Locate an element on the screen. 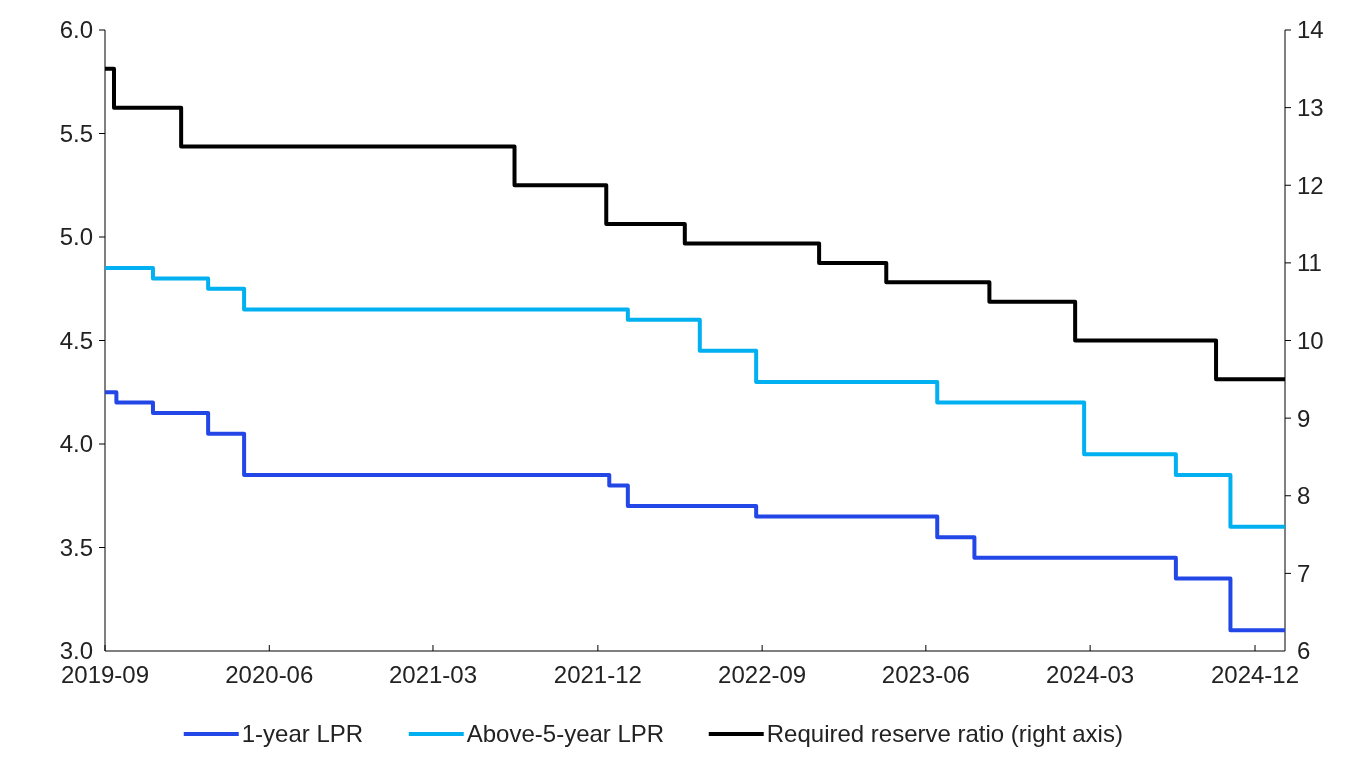  x-tick-label: 2024-03 is located at coordinates (1090, 674).